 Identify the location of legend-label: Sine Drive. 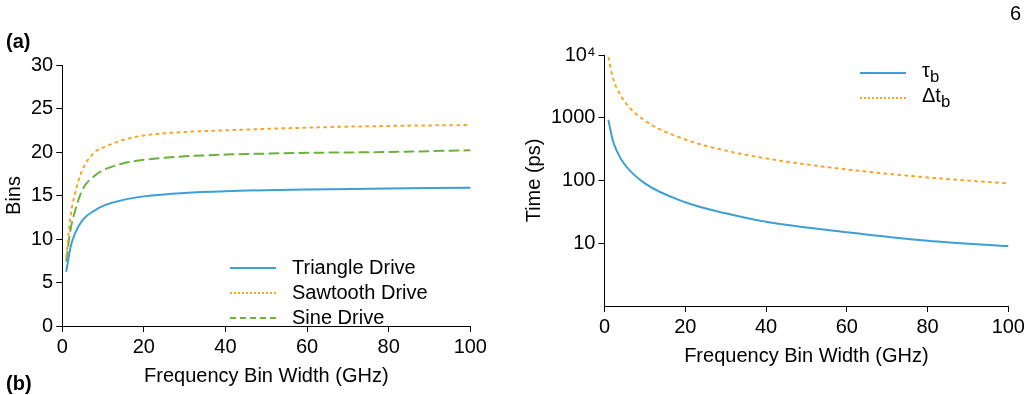
(338, 317).